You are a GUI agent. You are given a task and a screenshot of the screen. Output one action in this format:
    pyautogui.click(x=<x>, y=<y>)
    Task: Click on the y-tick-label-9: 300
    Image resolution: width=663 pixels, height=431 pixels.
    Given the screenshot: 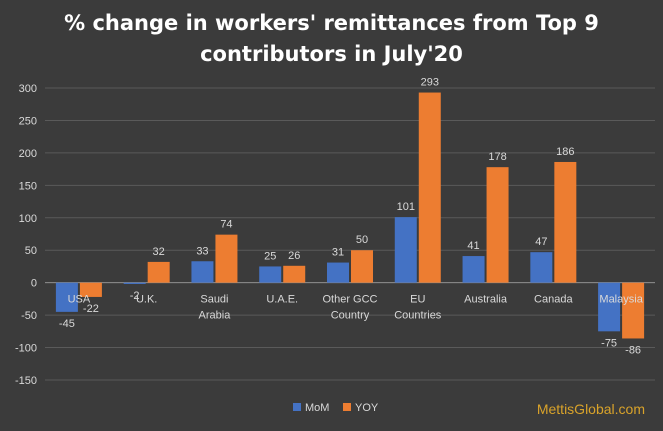 What is the action you would take?
    pyautogui.click(x=28, y=89)
    